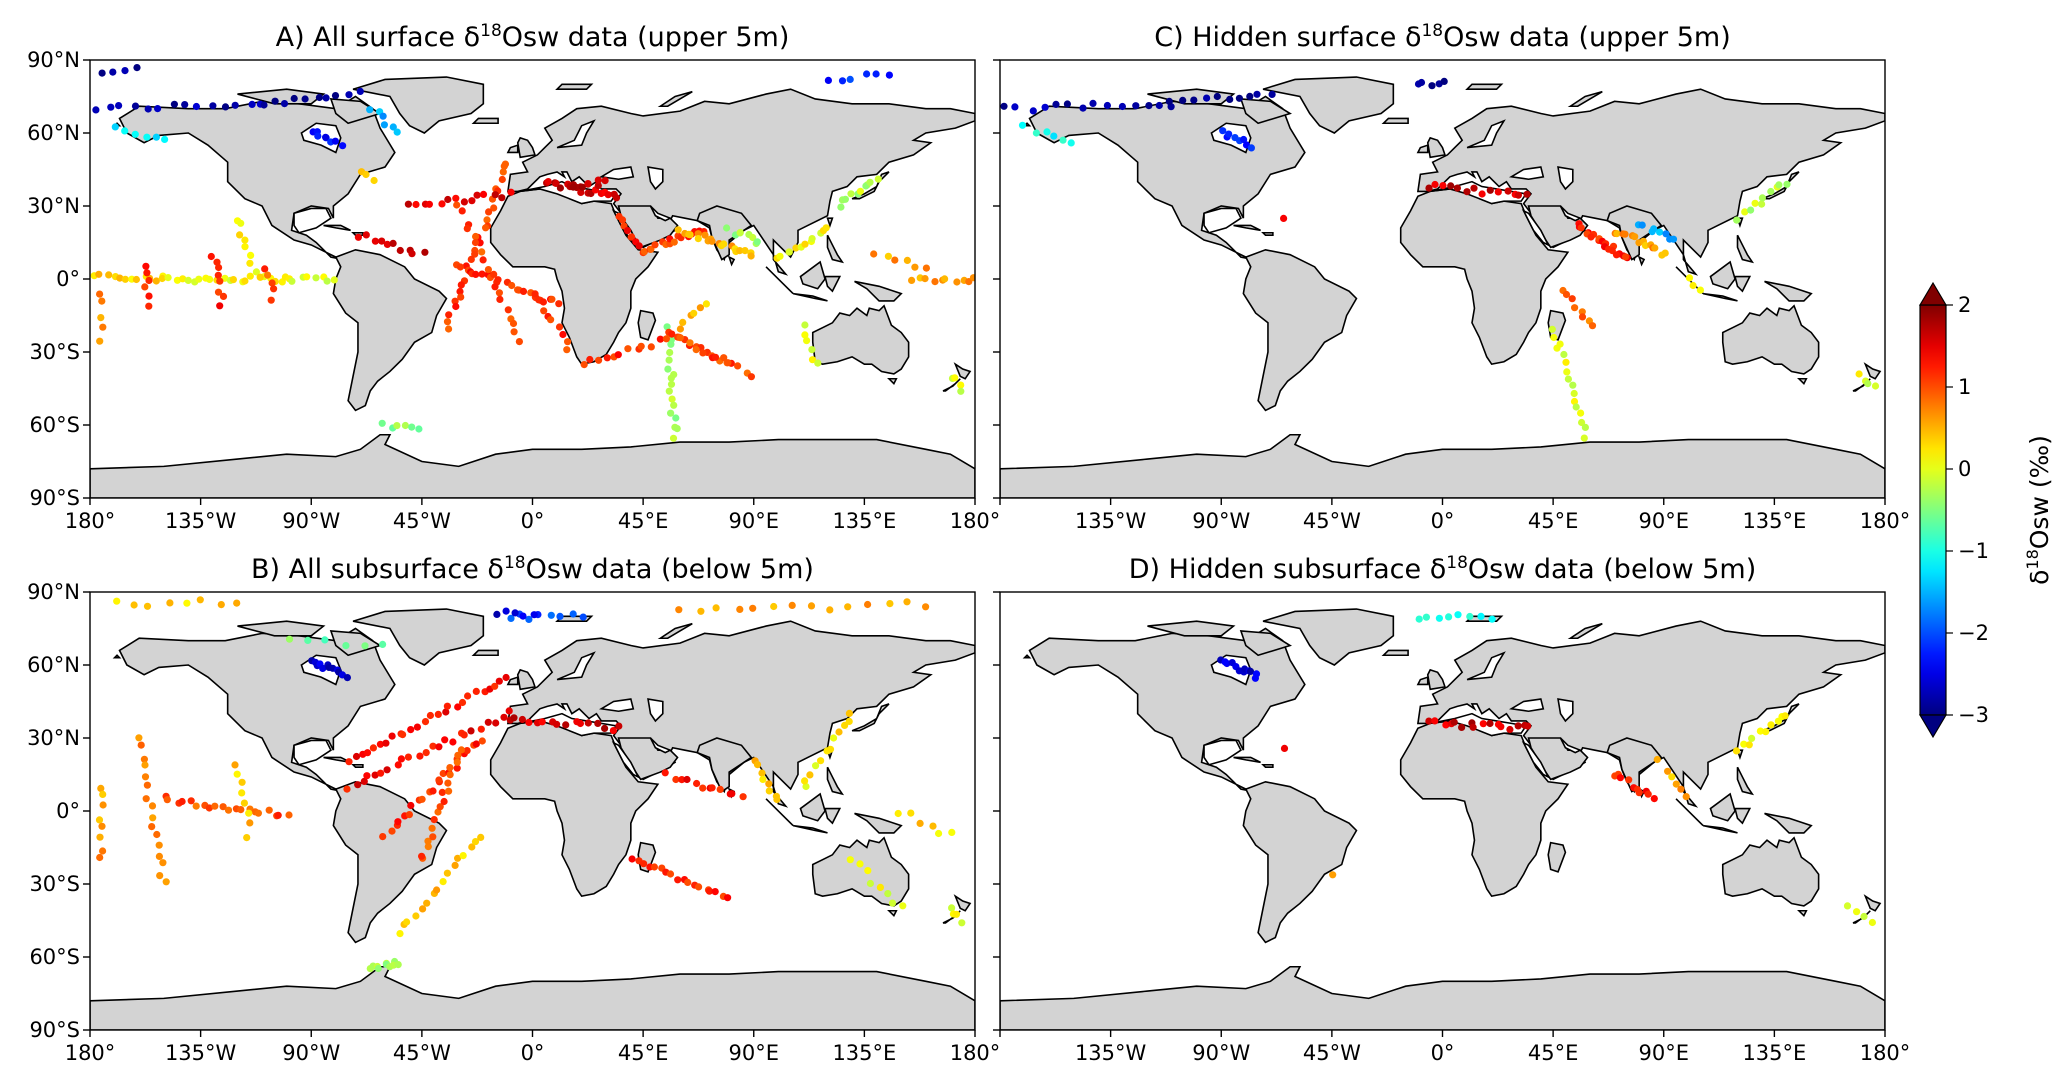 Image resolution: width=2067 pixels, height=1080 pixels. I want to click on x-tick-label: 135°E, so click(1774, 521).